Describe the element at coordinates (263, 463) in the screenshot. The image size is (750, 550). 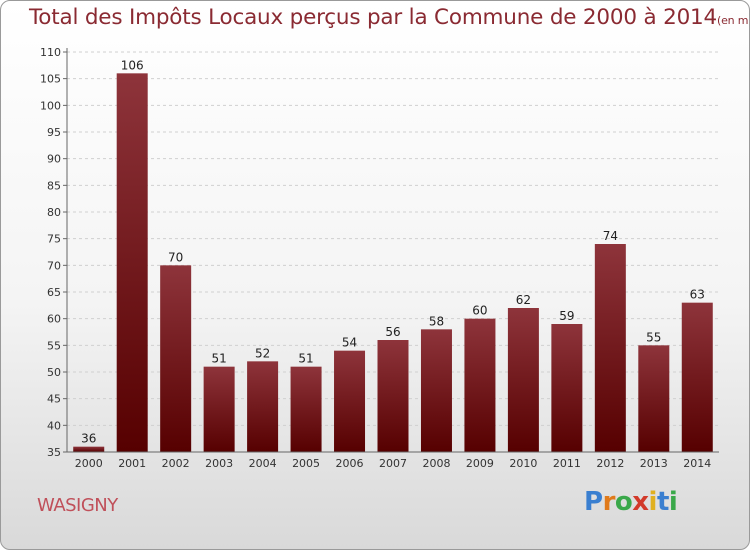
I see `x-tick-label: 2004` at that location.